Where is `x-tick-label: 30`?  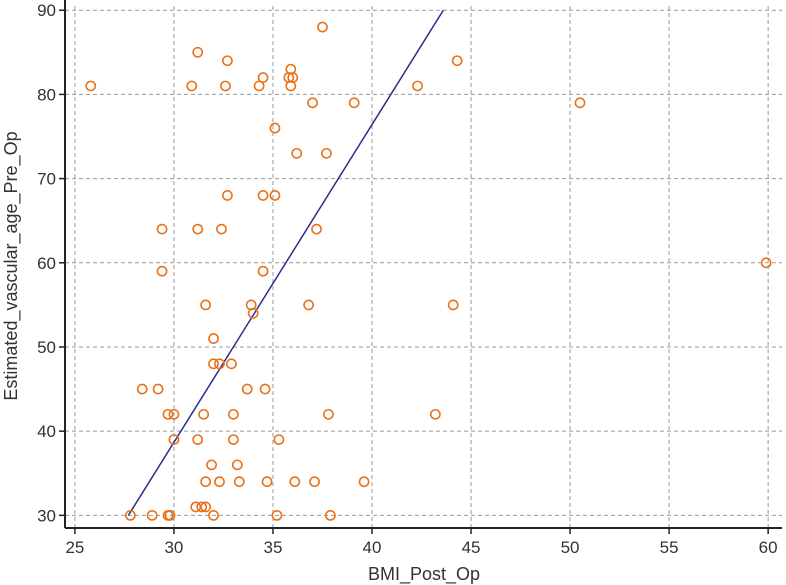 x-tick-label: 30 is located at coordinates (173, 547).